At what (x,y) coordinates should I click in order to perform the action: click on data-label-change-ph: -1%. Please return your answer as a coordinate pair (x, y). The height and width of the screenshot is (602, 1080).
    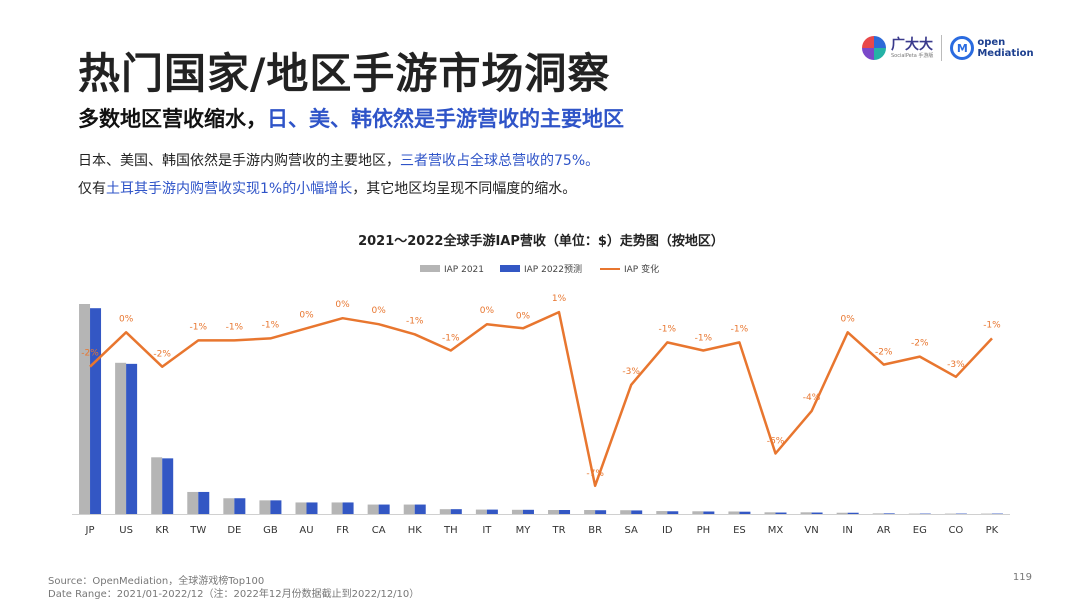
    Looking at the image, I should click on (704, 339).